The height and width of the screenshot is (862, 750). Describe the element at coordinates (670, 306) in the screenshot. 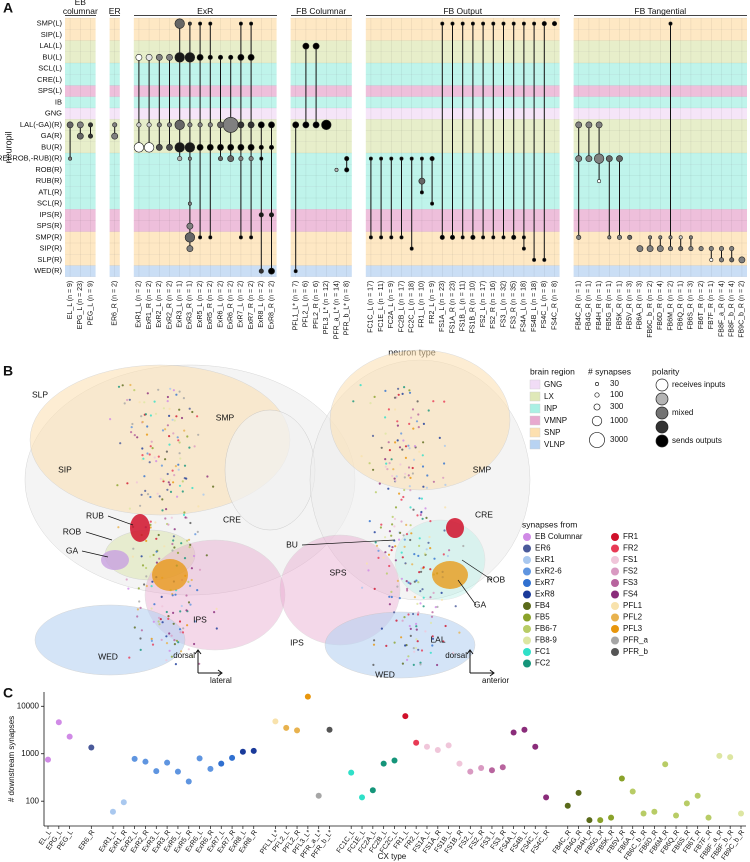

I see `column-label: FB6M_R (n = 2)` at that location.